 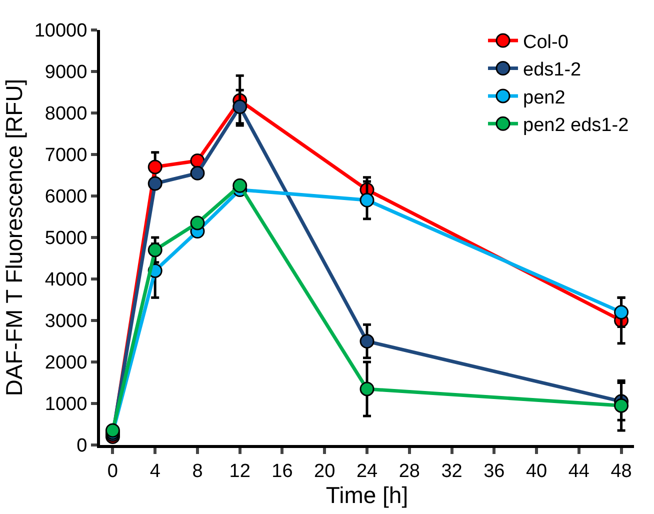 I want to click on y-tick-label: 4000, so click(x=66, y=280).